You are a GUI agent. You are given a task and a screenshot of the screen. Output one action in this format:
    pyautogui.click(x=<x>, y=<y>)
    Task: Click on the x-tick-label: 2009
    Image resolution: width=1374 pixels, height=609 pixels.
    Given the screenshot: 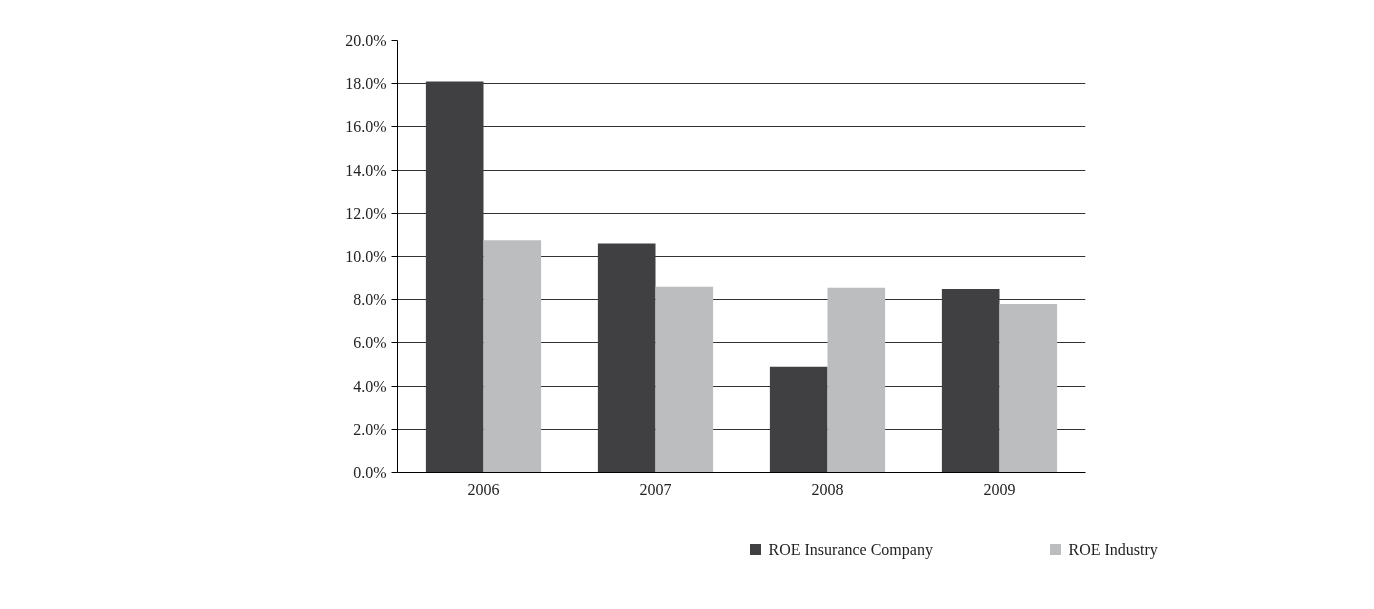 What is the action you would take?
    pyautogui.click(x=999, y=489)
    